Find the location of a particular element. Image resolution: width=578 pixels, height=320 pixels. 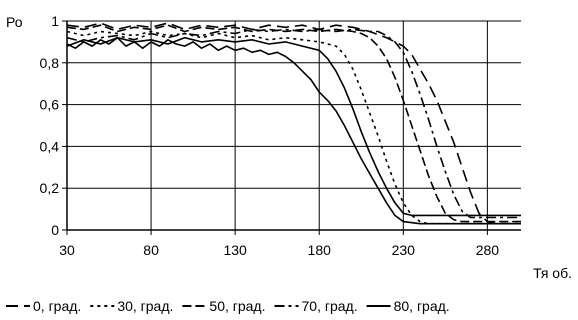

x-tick-label: 30 is located at coordinates (67, 250).